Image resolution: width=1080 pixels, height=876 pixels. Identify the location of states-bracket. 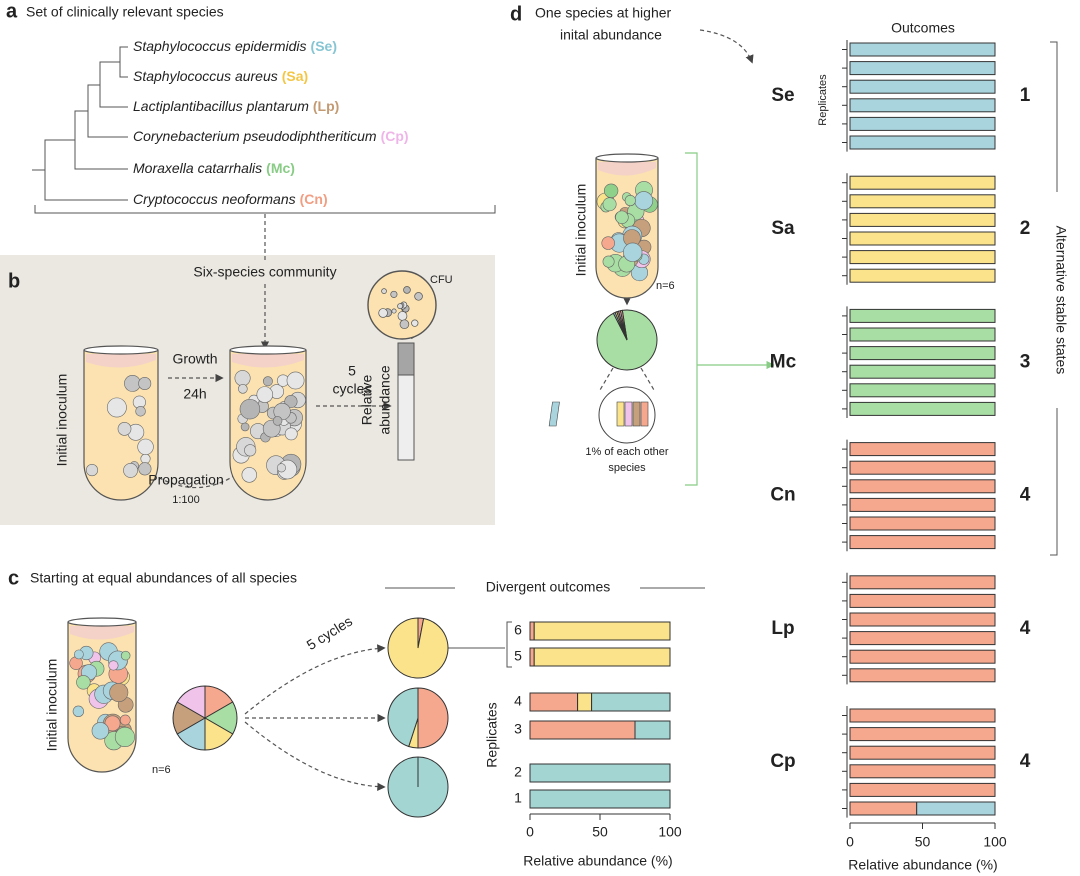
(1054, 298).